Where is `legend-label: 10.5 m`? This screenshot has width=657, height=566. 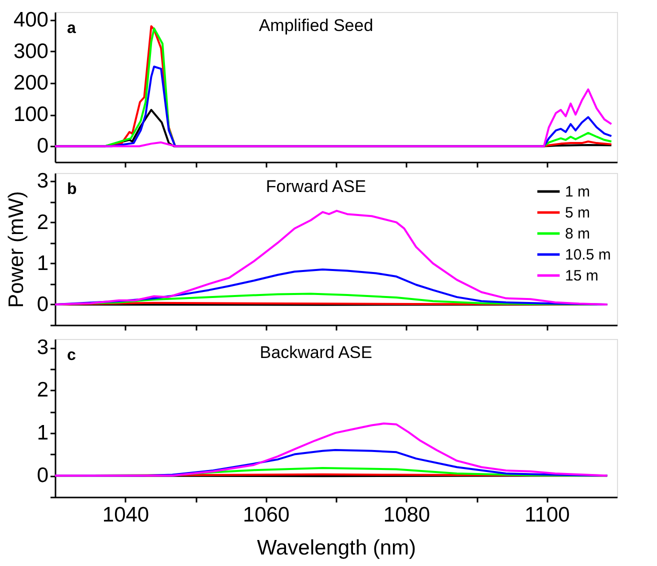
legend-label: 10.5 m is located at coordinates (588, 255).